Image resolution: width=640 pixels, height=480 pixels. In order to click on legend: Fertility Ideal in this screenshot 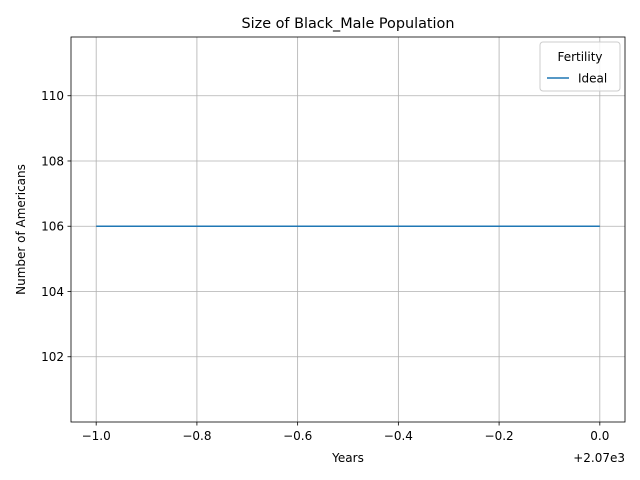, I will do `click(580, 66)`.